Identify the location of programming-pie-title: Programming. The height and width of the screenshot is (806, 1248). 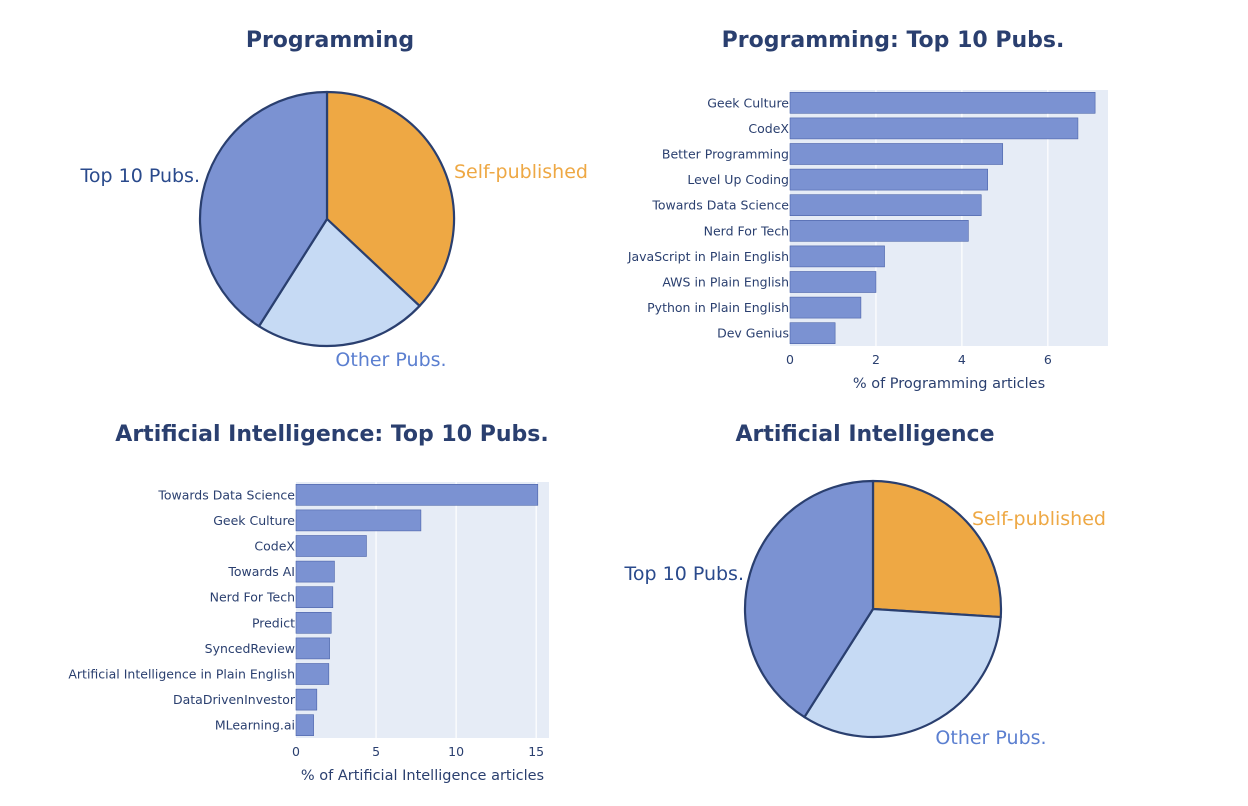
(330, 40).